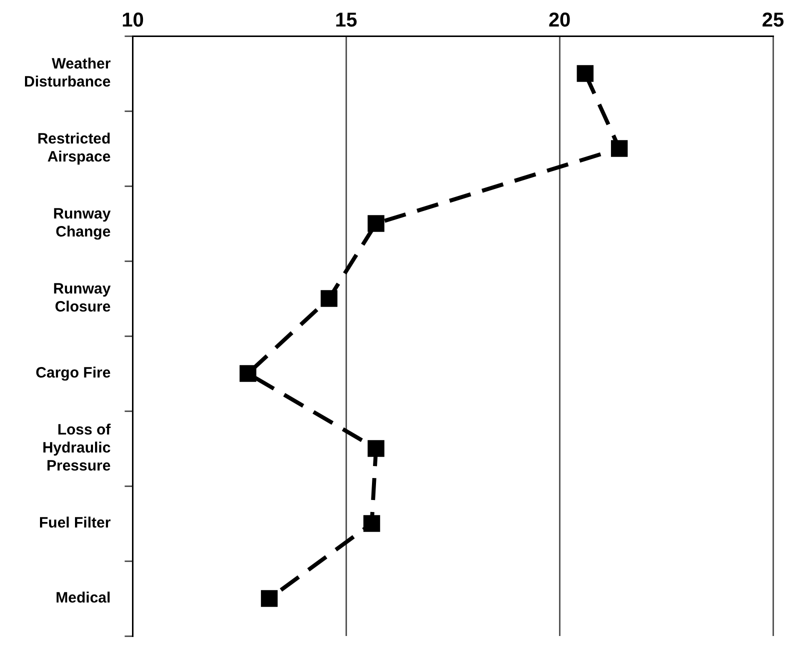 This screenshot has height=668, width=795. Describe the element at coordinates (82, 223) in the screenshot. I see `y-tick-label: Runway Change` at that location.